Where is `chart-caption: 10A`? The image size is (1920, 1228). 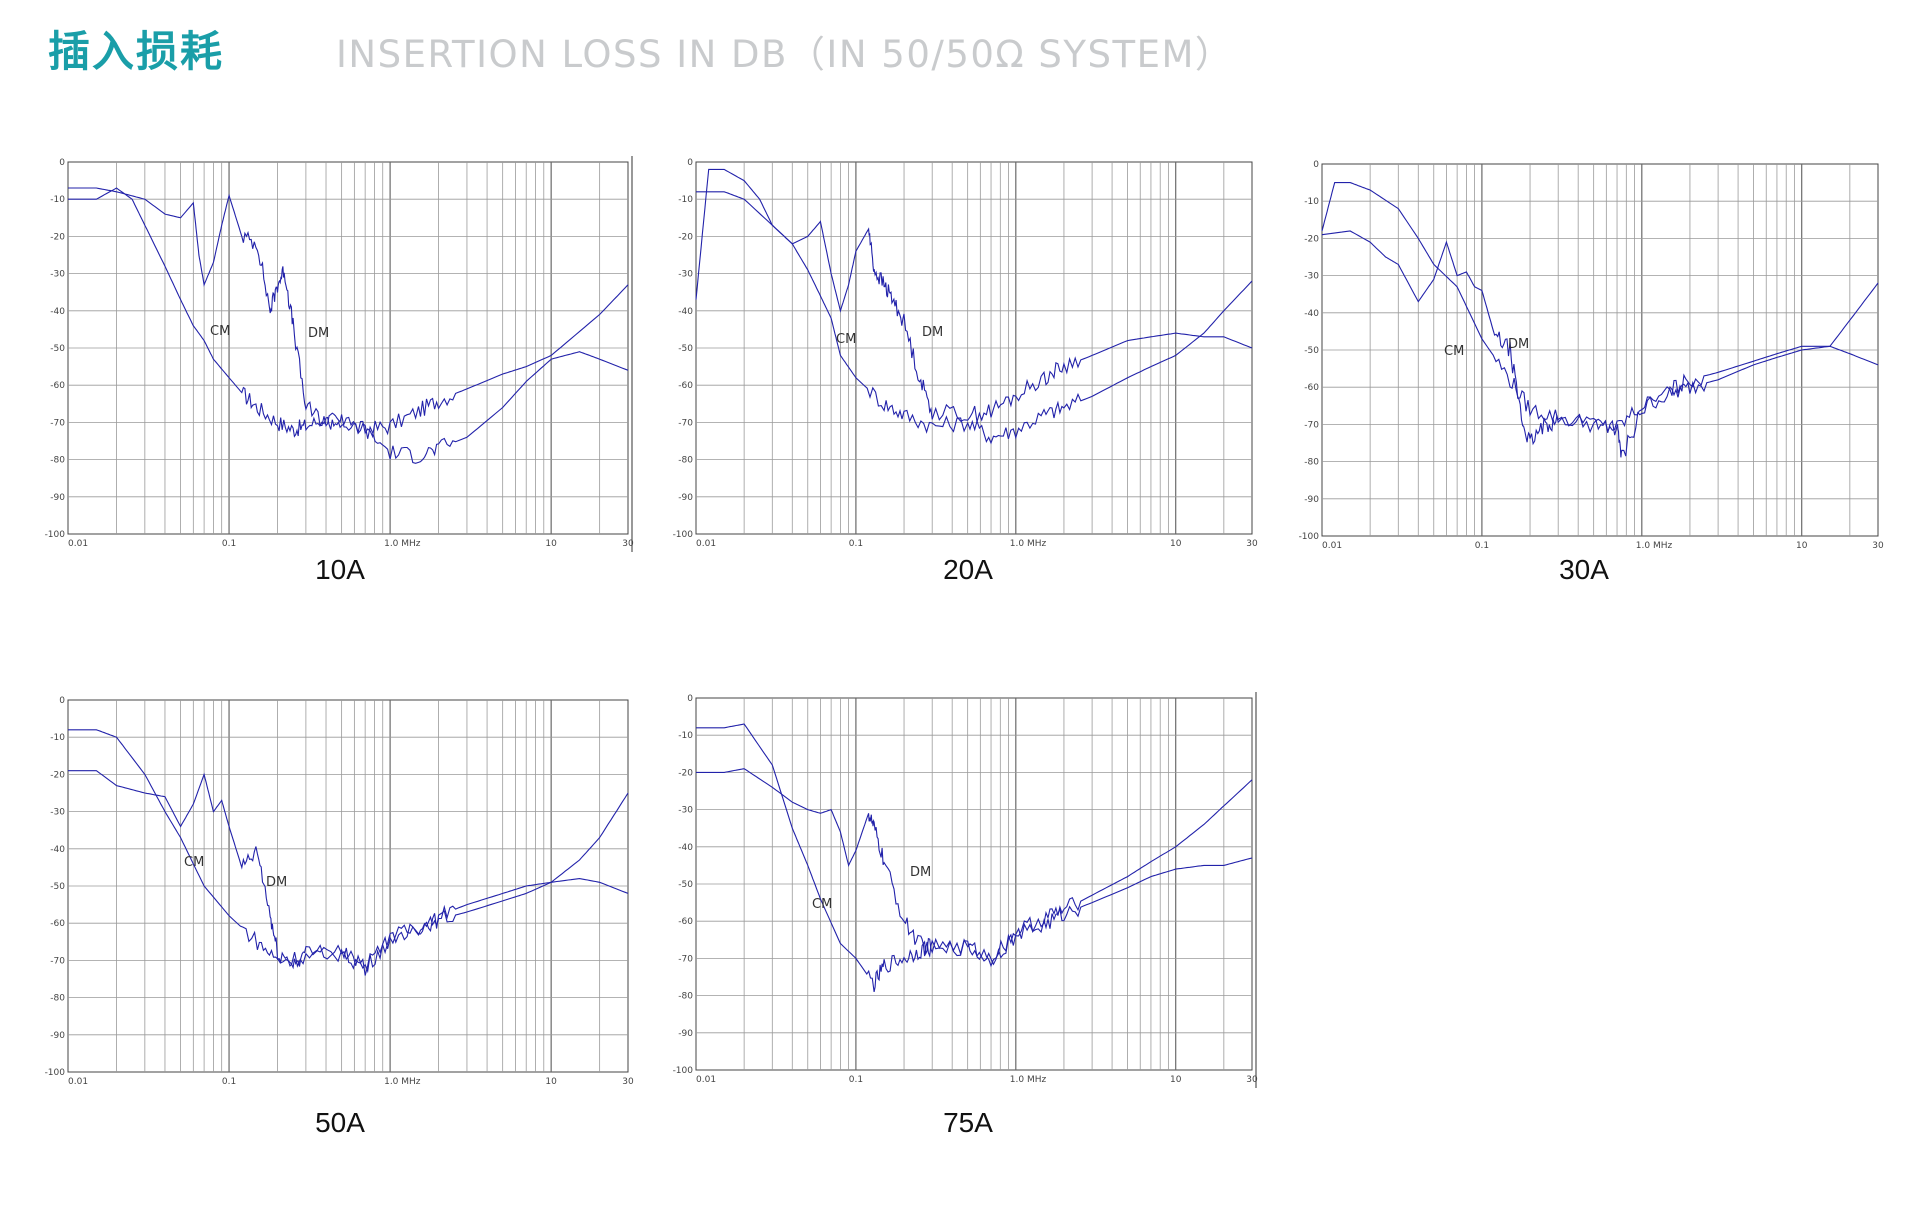 chart-caption: 10A is located at coordinates (340, 569).